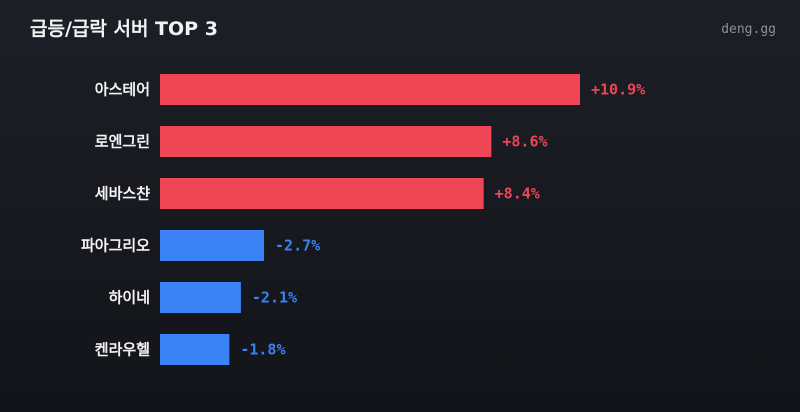  What do you see at coordinates (524, 142) in the screenshot?
I see `value-label: +8.6%` at bounding box center [524, 142].